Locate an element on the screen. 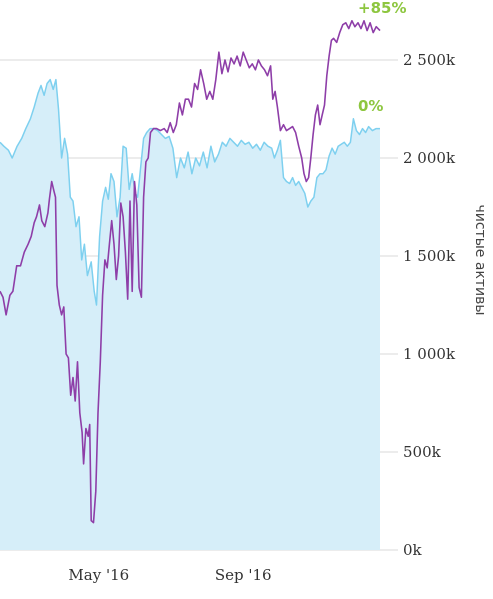  x-axis-tick-labels: May '16 Sep '16 is located at coordinates (169, 575).